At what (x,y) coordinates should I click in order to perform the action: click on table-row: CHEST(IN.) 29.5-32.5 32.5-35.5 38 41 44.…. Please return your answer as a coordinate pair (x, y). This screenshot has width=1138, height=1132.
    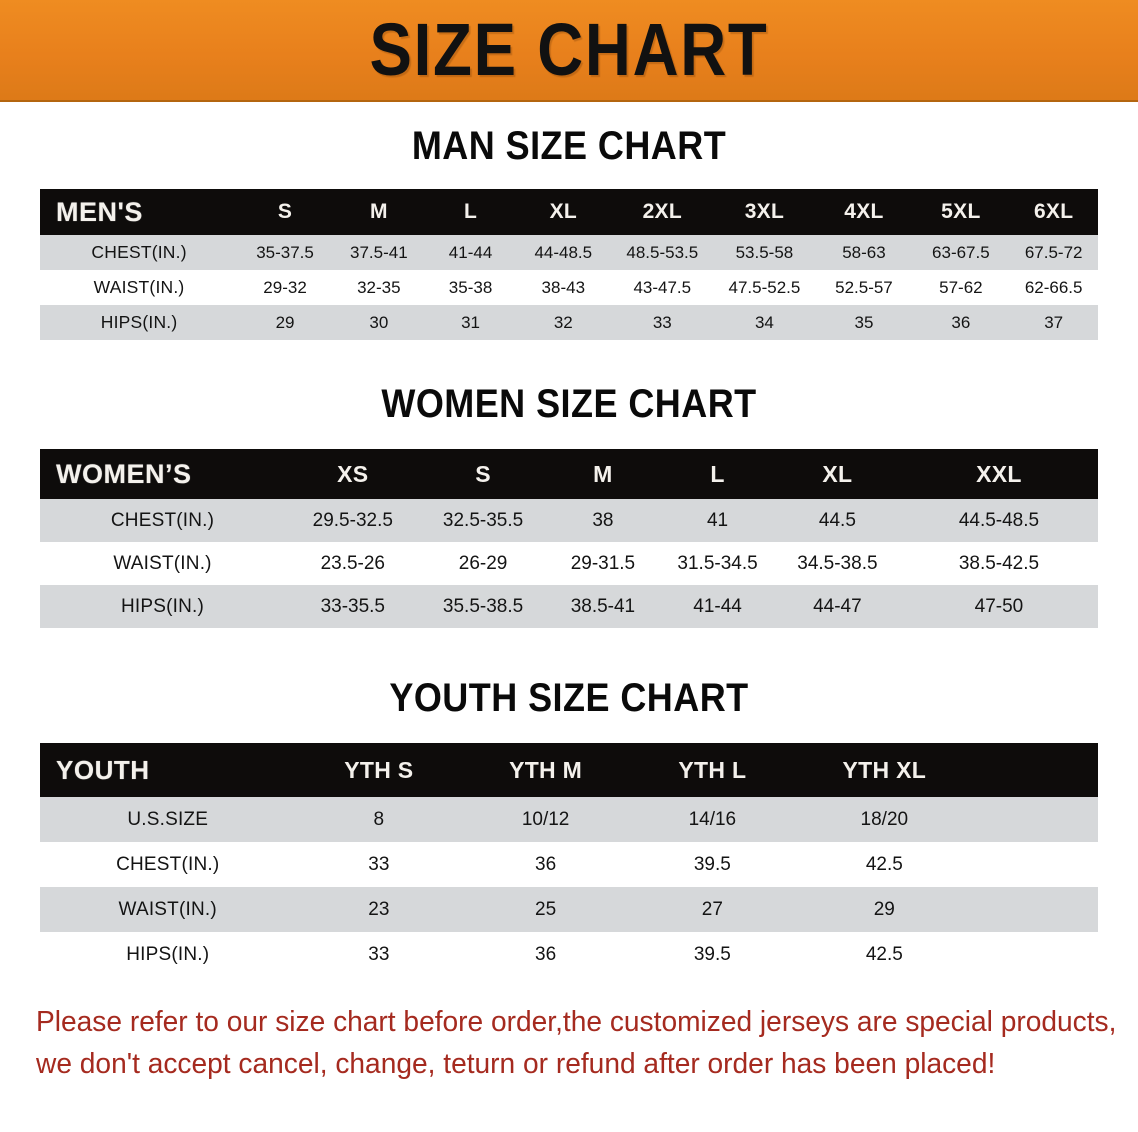
    Looking at the image, I should click on (569, 520).